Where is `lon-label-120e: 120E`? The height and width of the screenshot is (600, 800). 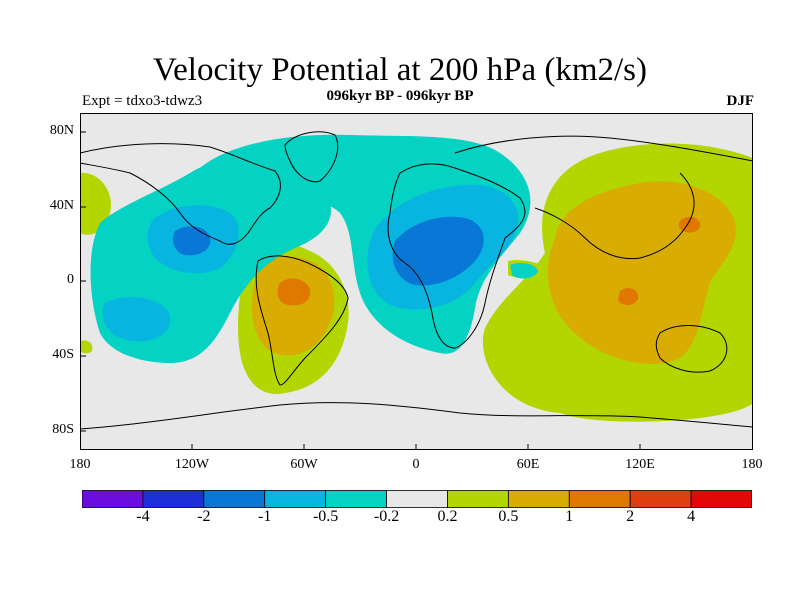
lon-label-120e: 120E is located at coordinates (640, 464).